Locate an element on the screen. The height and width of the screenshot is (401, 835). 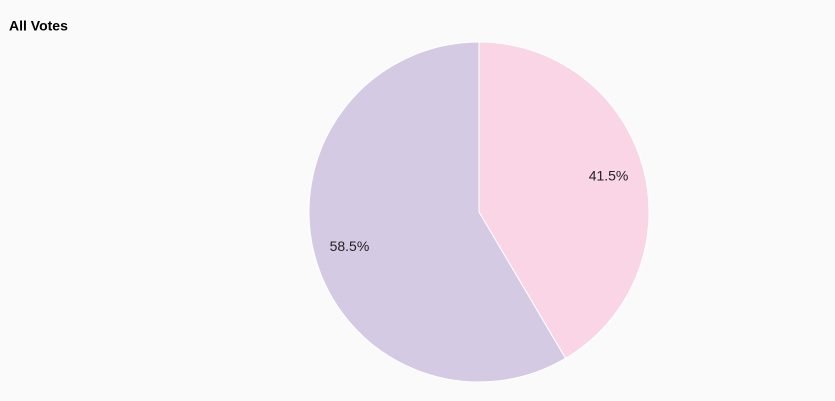
slice-label: 58.5% is located at coordinates (350, 246).